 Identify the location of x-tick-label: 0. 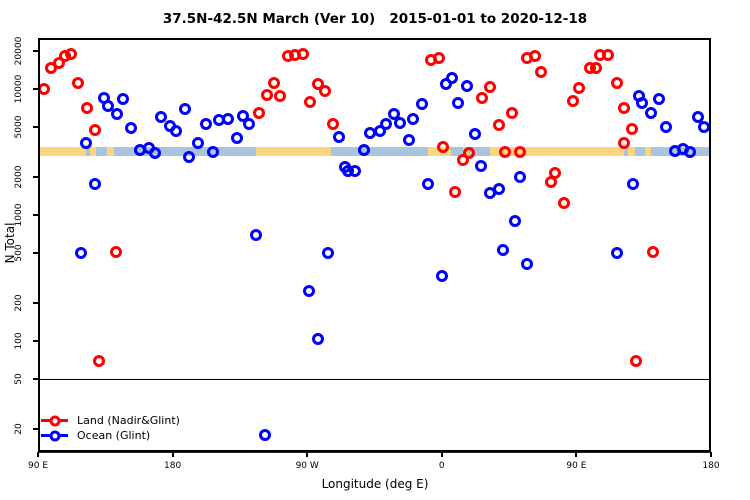
(441, 466).